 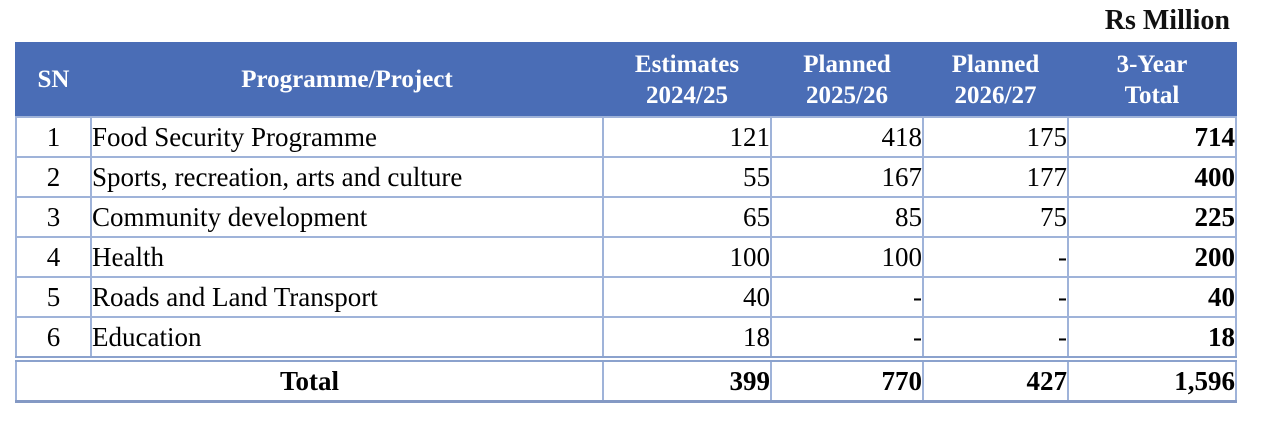 I want to click on cell-3year-total: 400, so click(x=1152, y=177).